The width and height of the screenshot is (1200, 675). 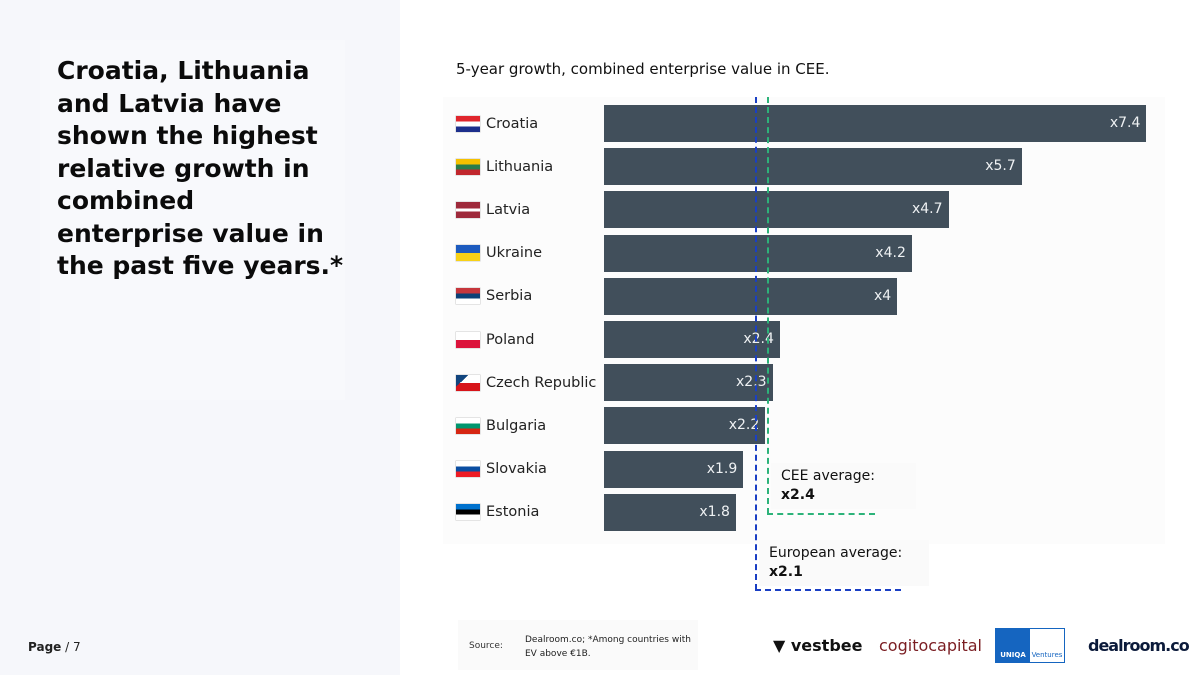 I want to click on data-label: x2.4, so click(x=758, y=339).